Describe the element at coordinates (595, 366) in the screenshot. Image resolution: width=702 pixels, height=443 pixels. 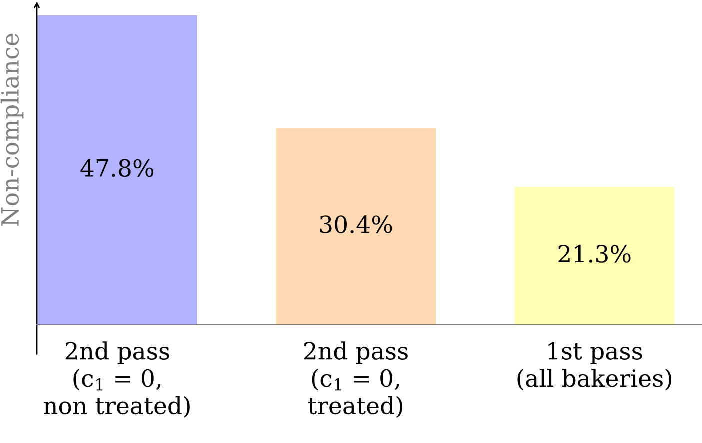
I see `x-tick-label: 1st pass (all bakeries)` at that location.